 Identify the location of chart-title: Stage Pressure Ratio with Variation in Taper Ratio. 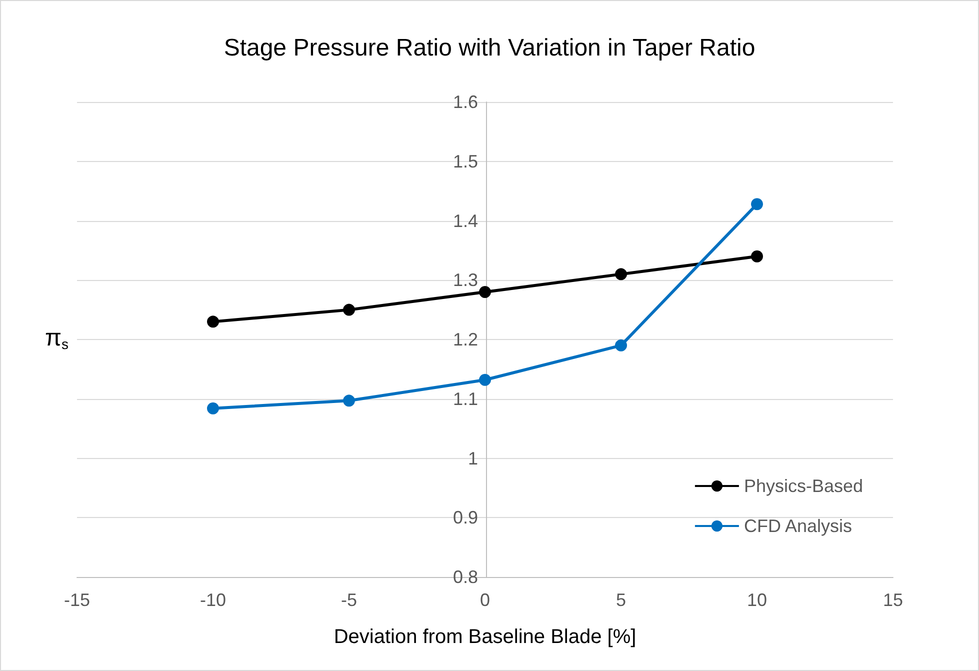
(490, 48).